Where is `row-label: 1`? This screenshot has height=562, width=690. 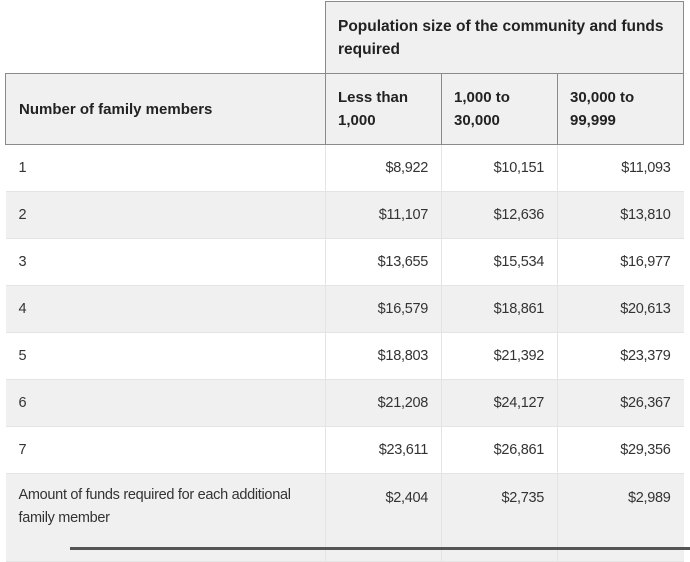 row-label: 1 is located at coordinates (165, 168).